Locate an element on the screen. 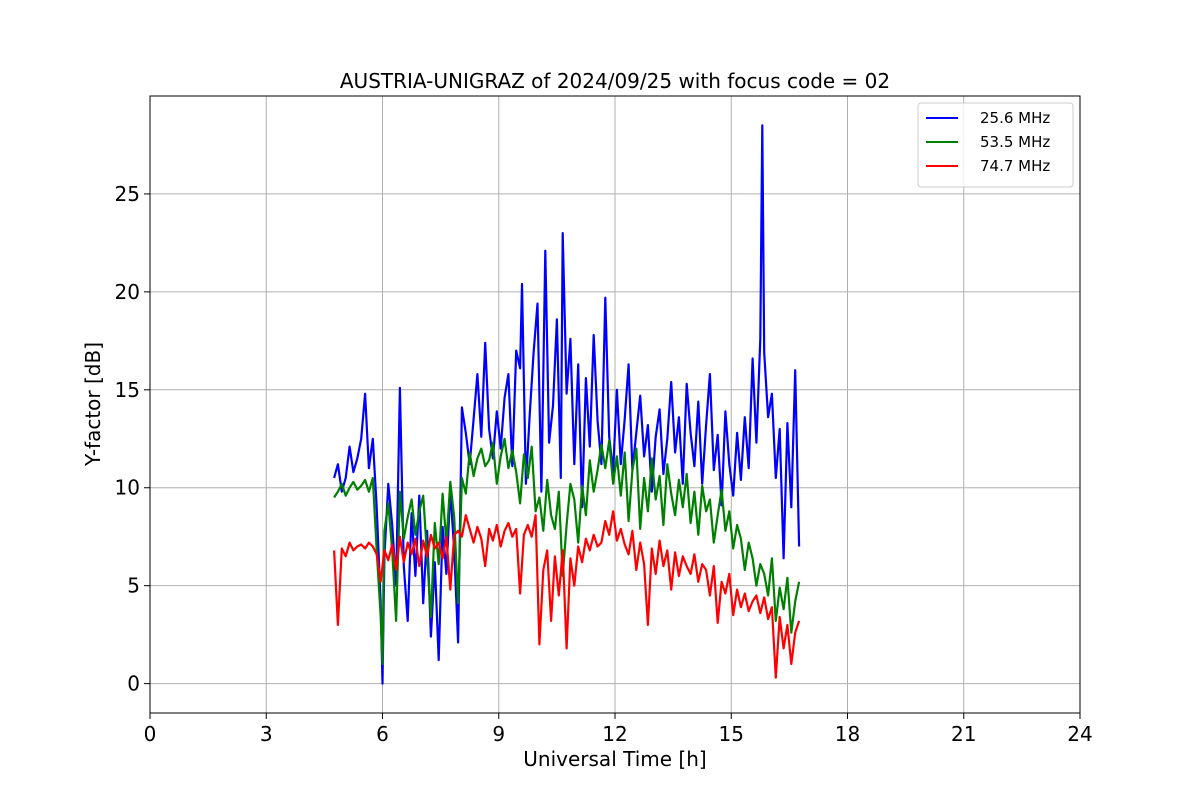  x-tick-label: 9 is located at coordinates (498, 734).